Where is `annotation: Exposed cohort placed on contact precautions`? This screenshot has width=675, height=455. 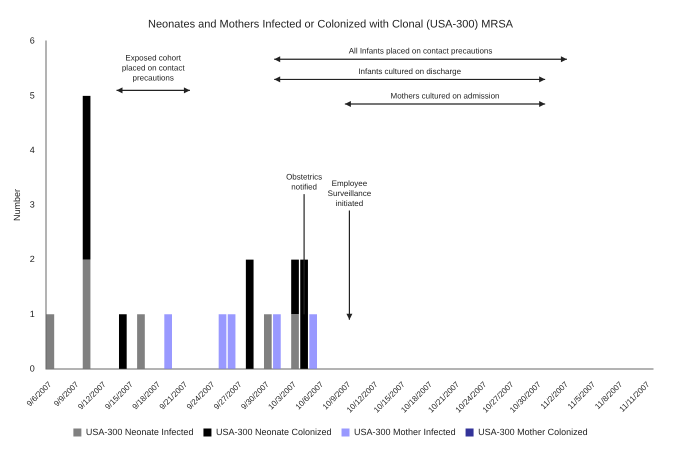
annotation: Exposed cohort placed on contact precautions is located at coordinates (154, 67).